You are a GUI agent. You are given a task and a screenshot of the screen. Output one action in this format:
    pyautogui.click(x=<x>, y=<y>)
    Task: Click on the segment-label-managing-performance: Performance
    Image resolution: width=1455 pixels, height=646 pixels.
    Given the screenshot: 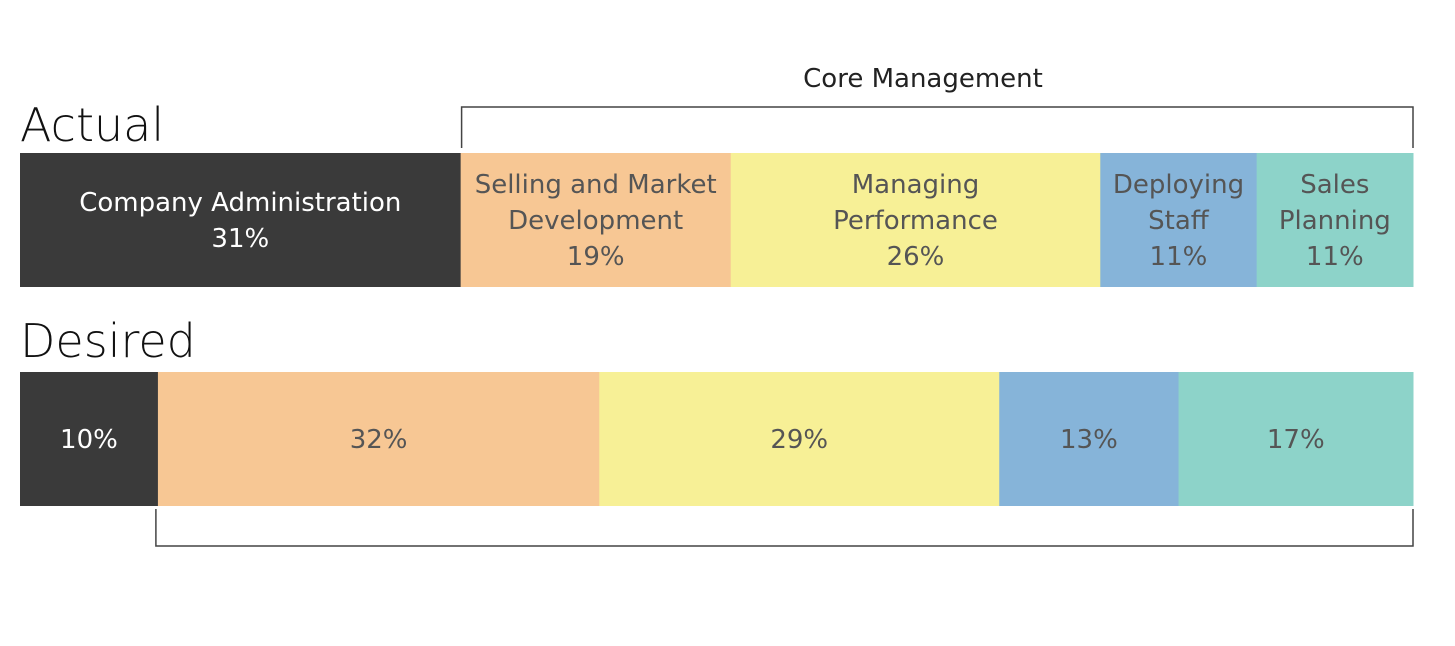 What is the action you would take?
    pyautogui.click(x=915, y=221)
    